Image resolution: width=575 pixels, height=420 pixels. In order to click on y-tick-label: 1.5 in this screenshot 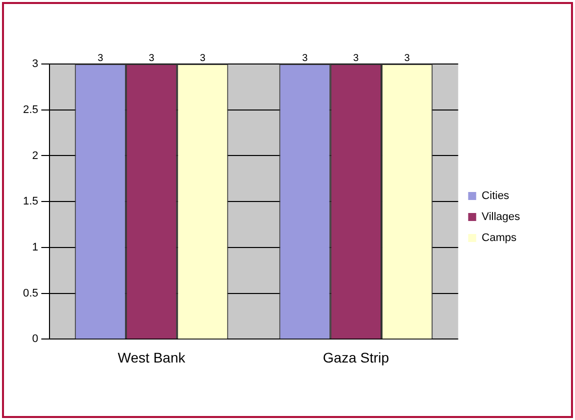, I will do `click(30, 202)`.